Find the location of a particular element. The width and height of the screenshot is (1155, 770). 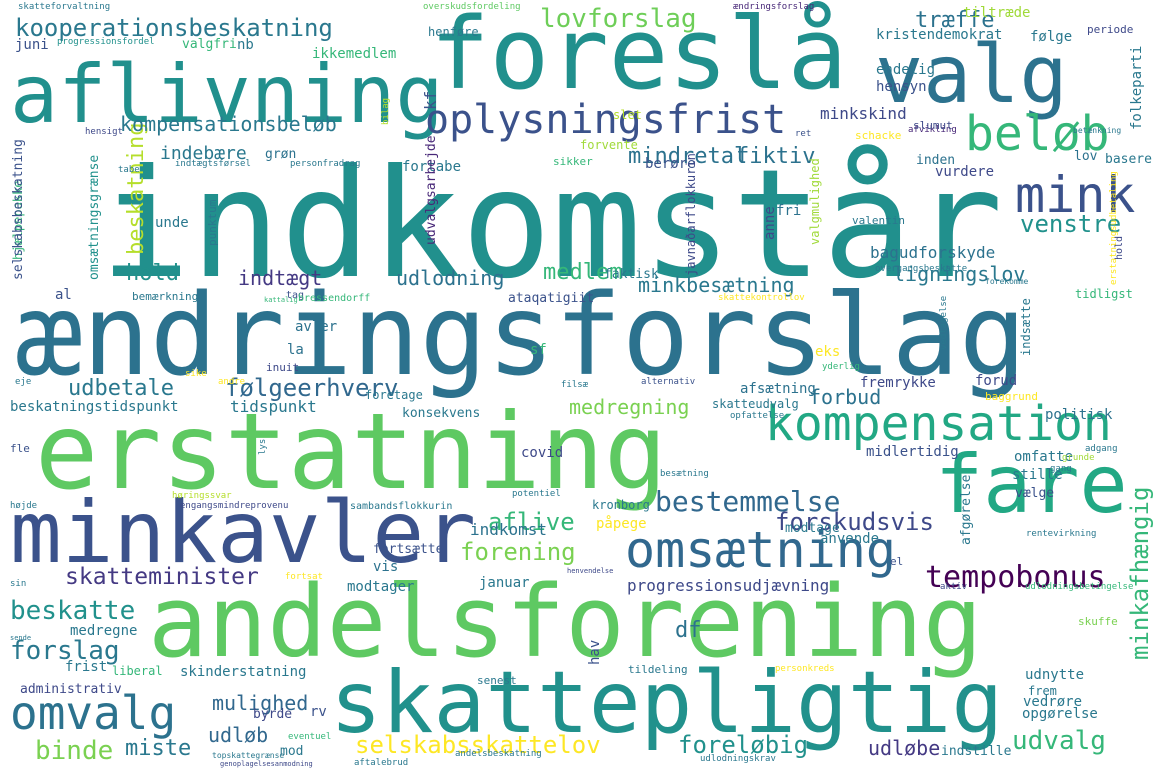

word: fiktiv is located at coordinates (776, 156).